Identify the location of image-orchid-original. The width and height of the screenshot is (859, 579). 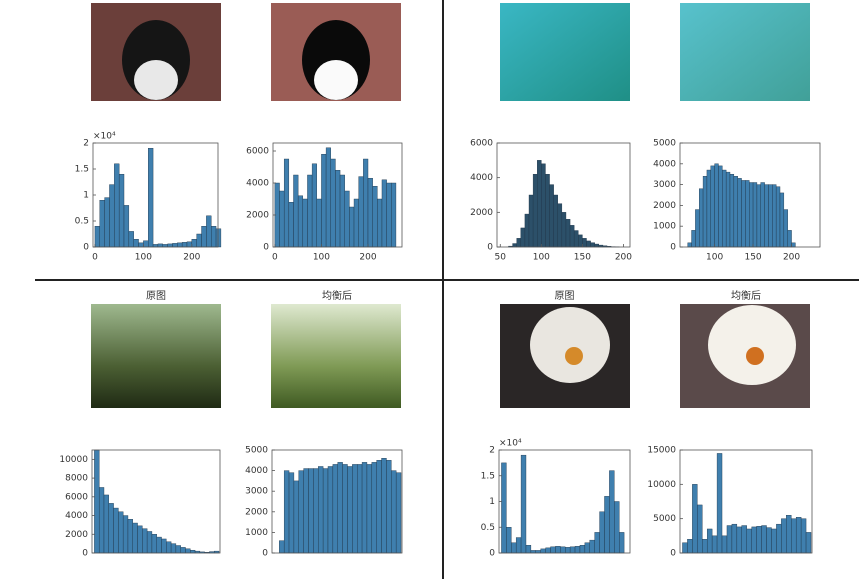
(565, 356).